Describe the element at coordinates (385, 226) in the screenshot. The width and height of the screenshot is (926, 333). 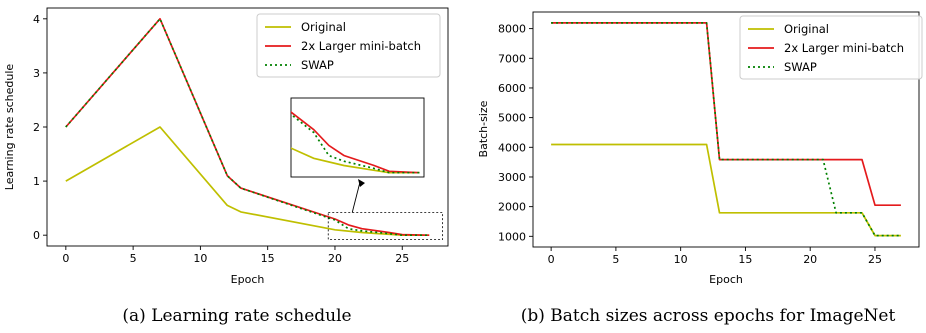
I see `zoom-source-region` at that location.